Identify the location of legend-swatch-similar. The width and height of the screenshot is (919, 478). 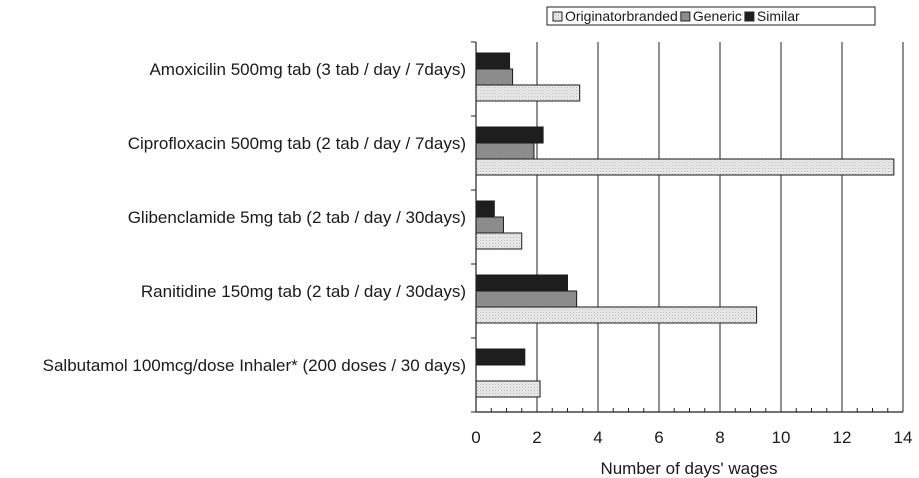
(749, 16).